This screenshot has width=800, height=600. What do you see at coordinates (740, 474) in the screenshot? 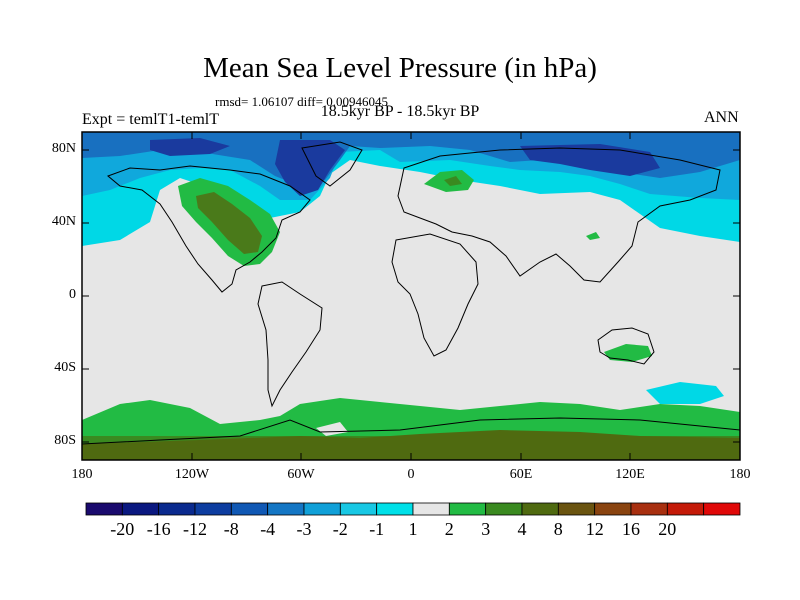
I see `lon-label-180e: 180` at bounding box center [740, 474].